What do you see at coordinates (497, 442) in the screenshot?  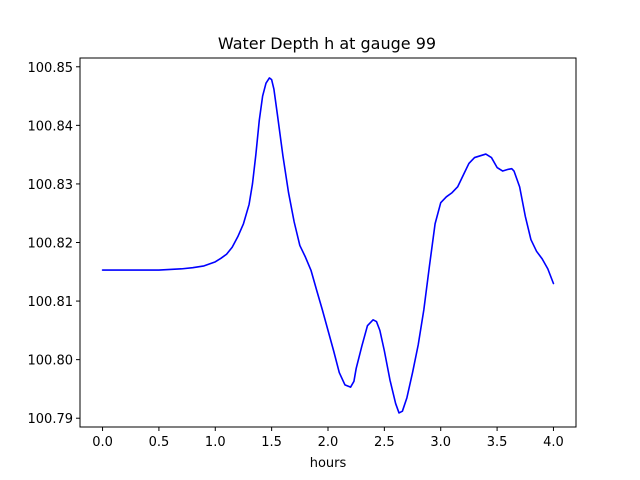 I see `x-tick-label: 3.5` at bounding box center [497, 442].